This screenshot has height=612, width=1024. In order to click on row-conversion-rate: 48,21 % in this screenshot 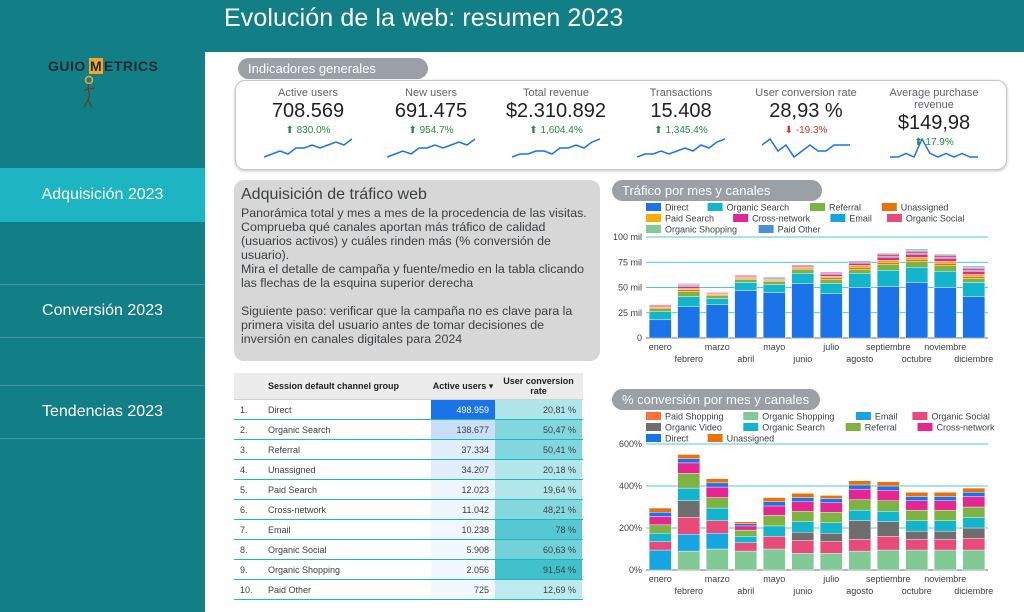, I will do `click(538, 509)`.